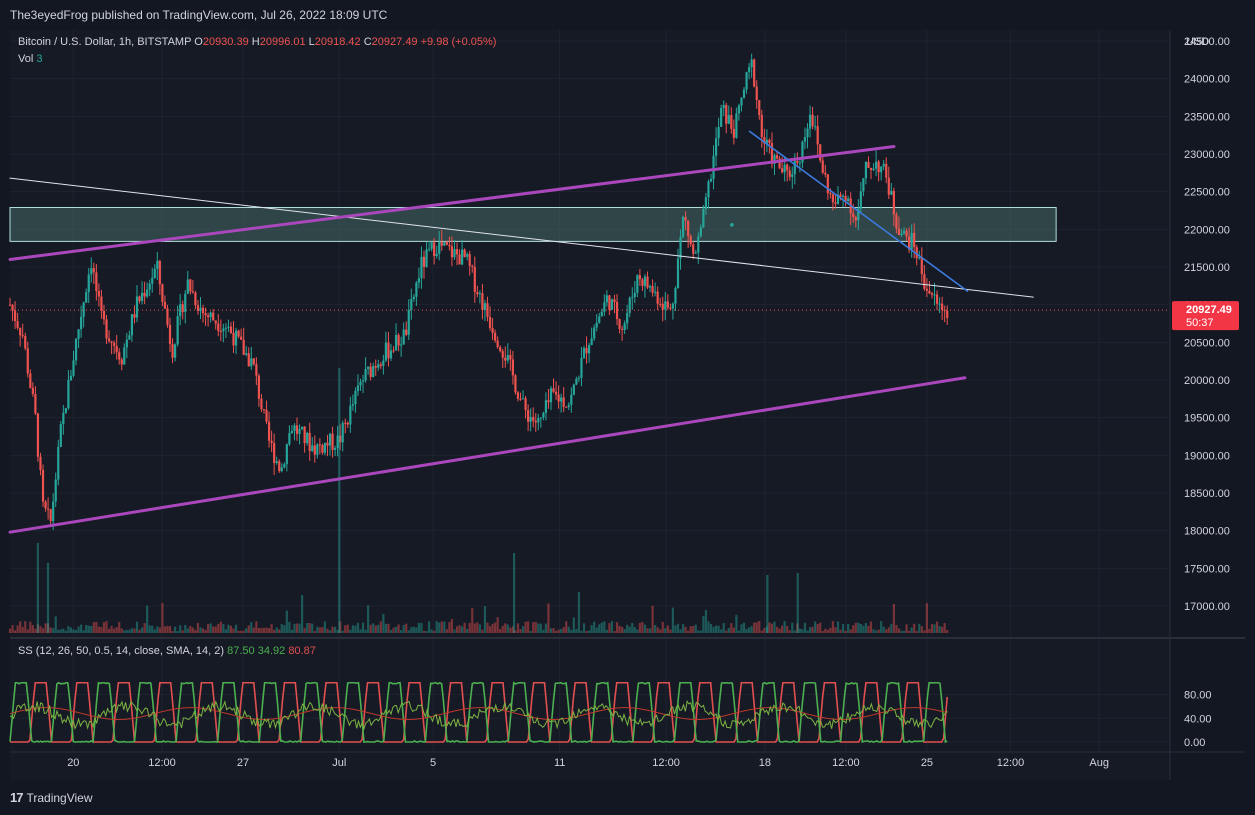  I want to click on osc-red-line, so click(479, 712).